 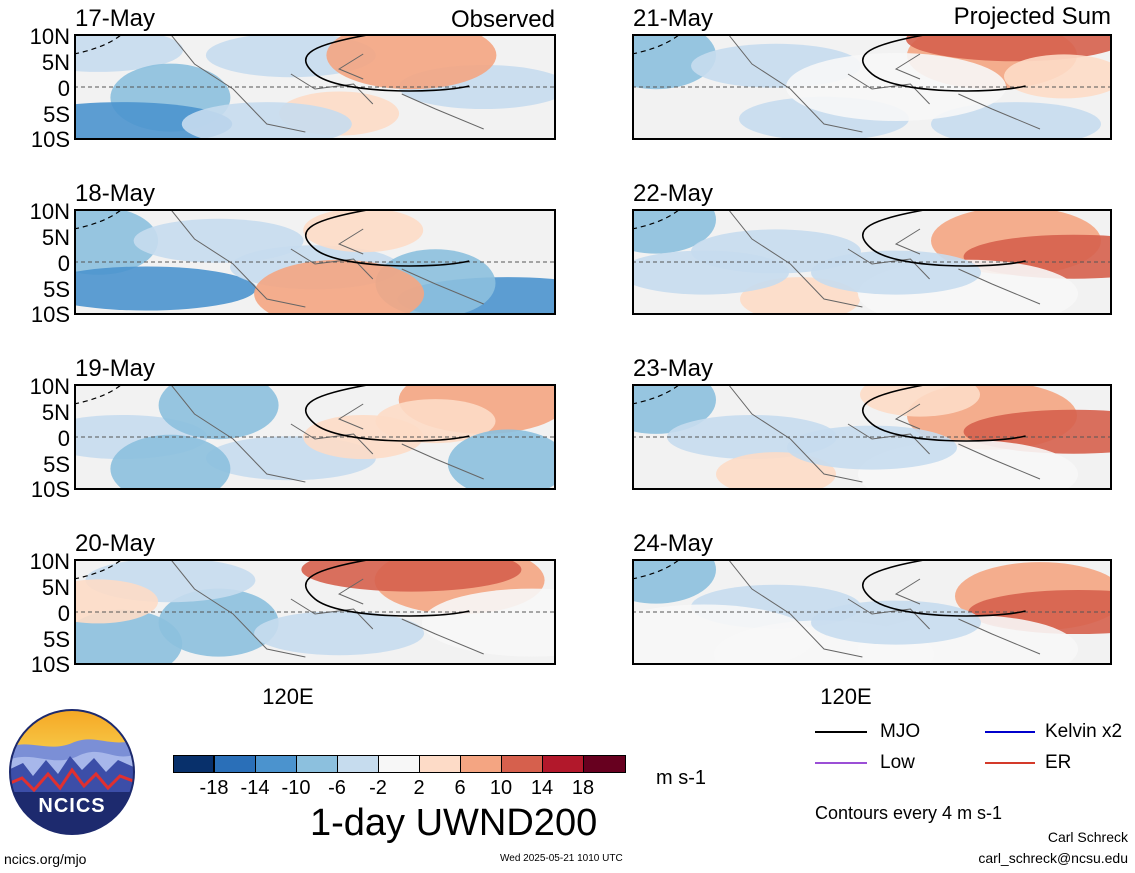 What do you see at coordinates (337, 788) in the screenshot?
I see `colorbar-tick-label: -6` at bounding box center [337, 788].